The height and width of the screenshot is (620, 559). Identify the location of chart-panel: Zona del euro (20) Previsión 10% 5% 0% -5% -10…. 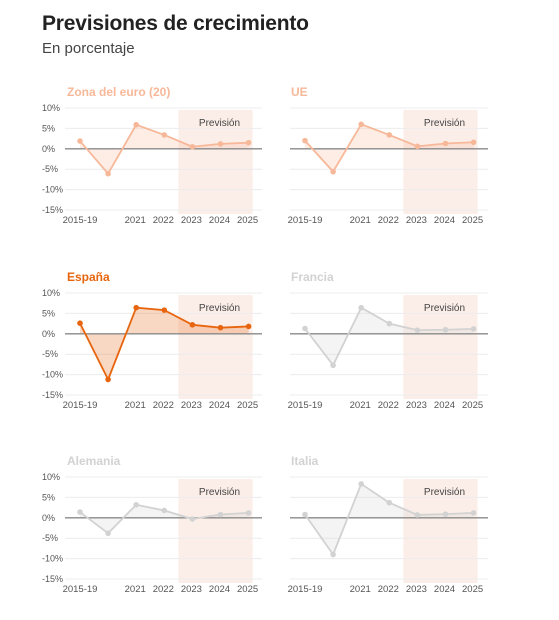
(152, 155).